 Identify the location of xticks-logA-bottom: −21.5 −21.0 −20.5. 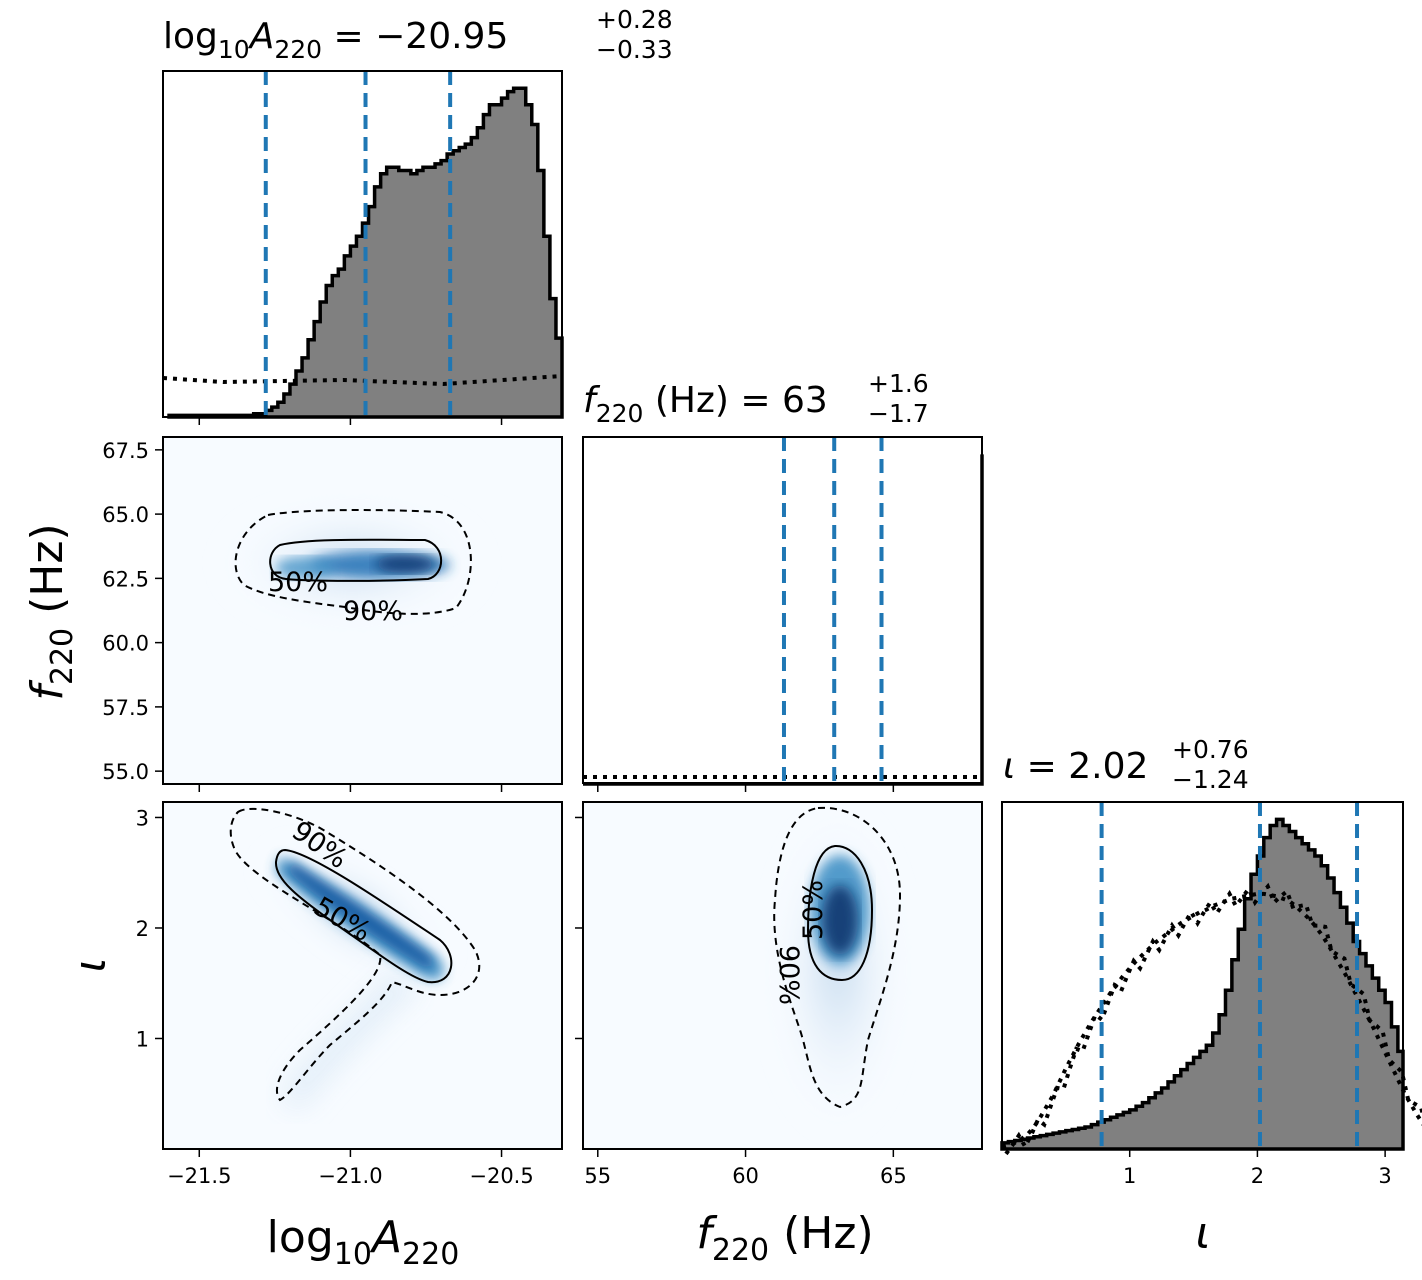
(350, 1168).